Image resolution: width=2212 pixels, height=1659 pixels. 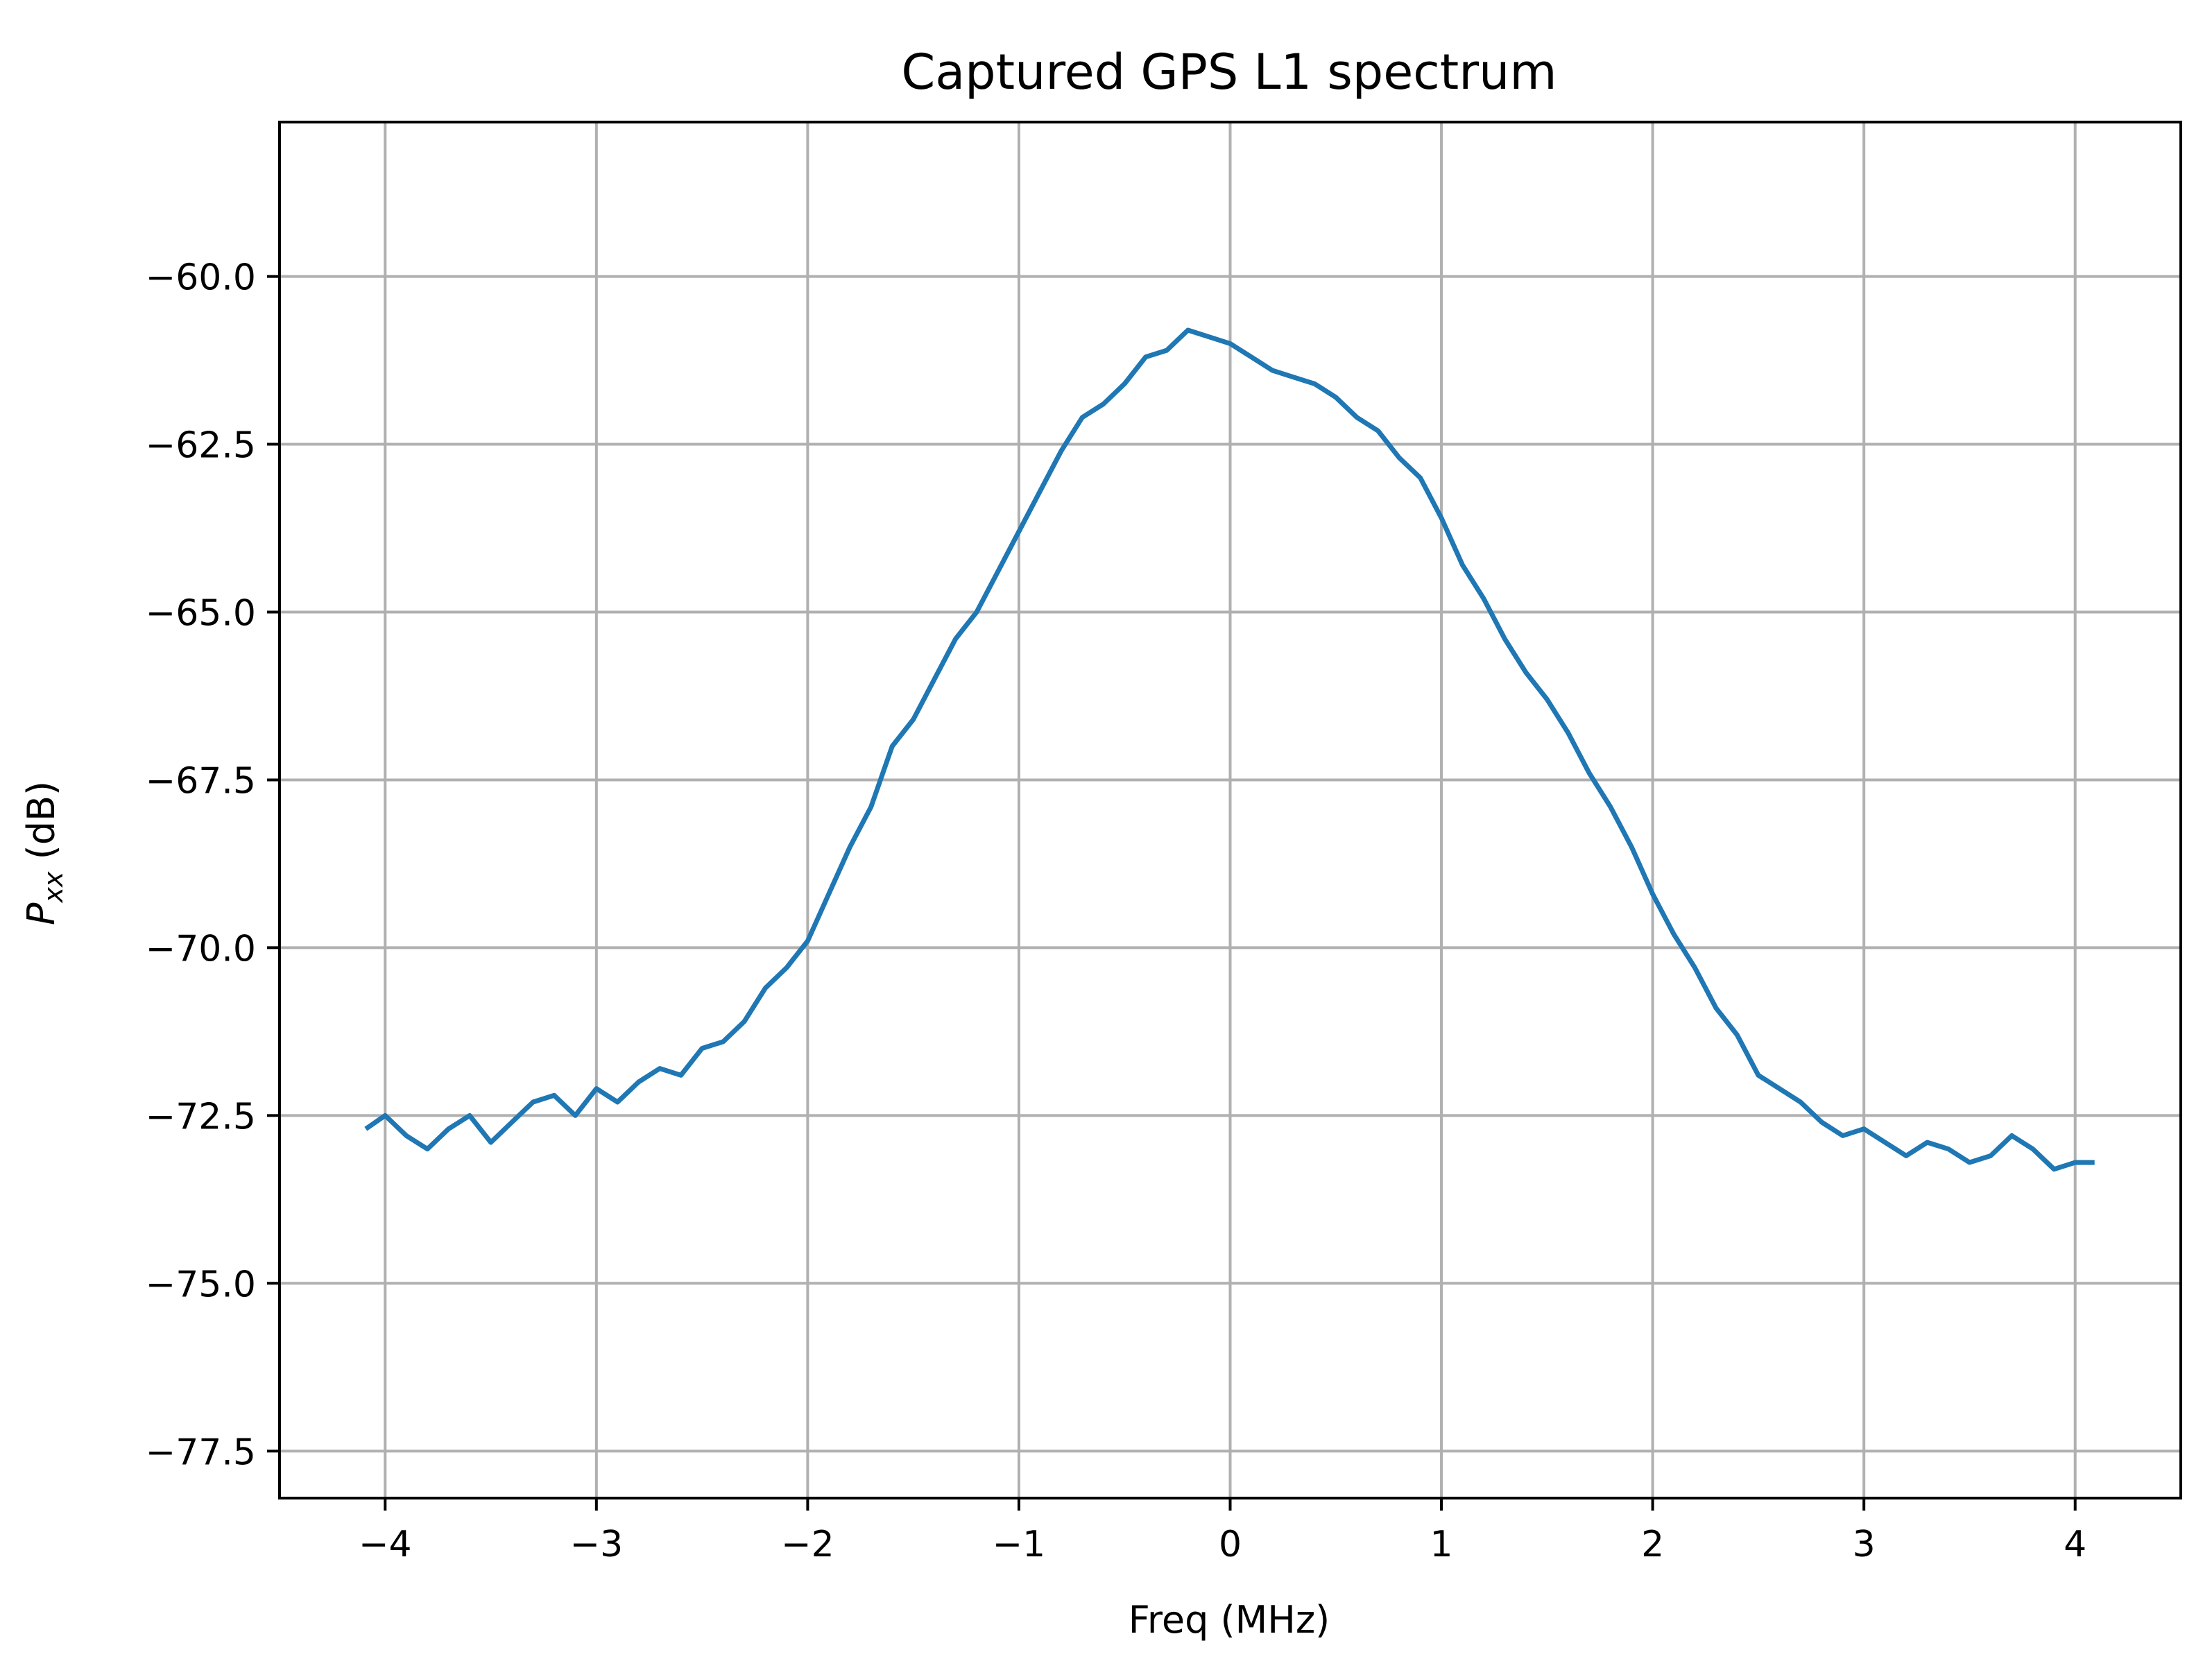 I want to click on x-axis-label: Freq (MHz), so click(x=1229, y=1620).